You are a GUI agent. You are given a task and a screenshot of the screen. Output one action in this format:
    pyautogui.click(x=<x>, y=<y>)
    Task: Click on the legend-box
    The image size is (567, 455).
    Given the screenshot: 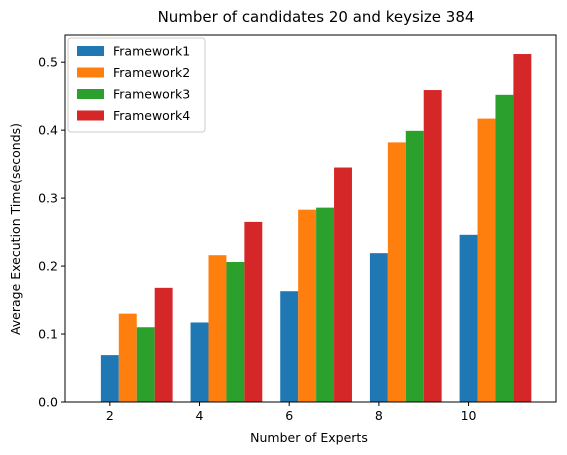 What is the action you would take?
    pyautogui.click(x=136, y=85)
    